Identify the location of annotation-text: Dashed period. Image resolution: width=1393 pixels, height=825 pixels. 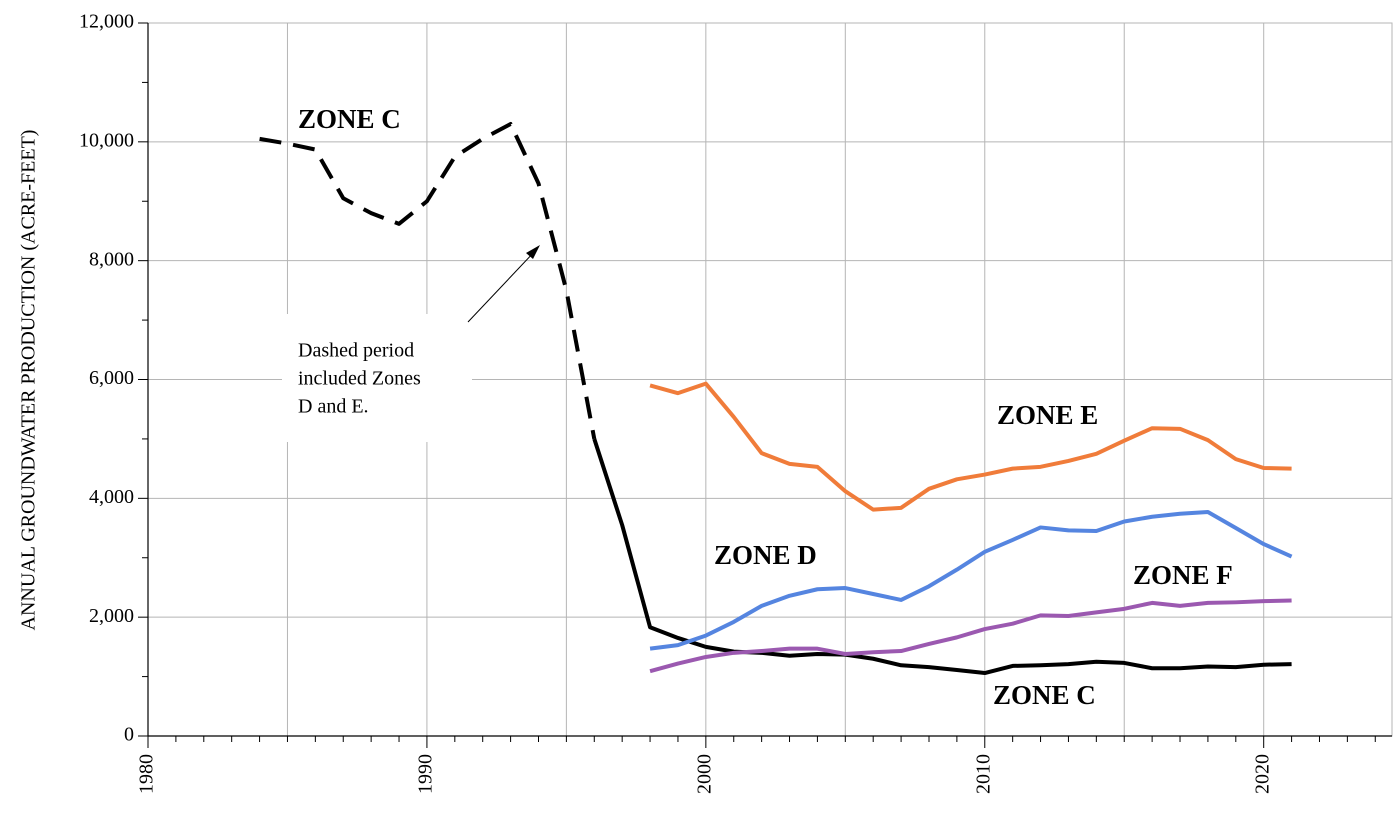
(356, 351).